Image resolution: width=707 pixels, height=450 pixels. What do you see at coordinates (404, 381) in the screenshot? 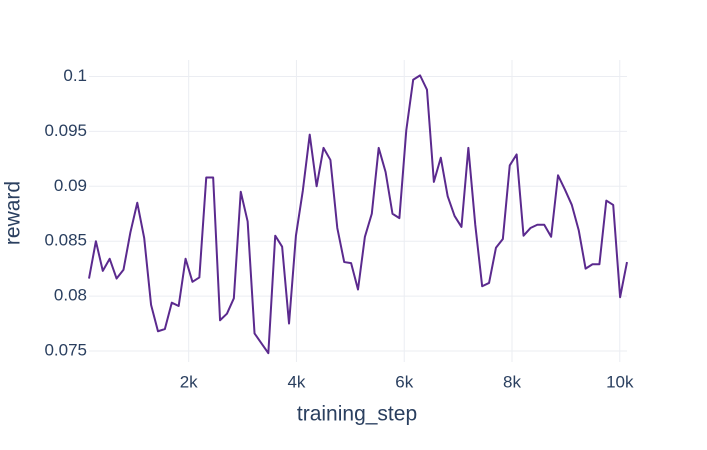
I see `x-tick-label: 6k` at bounding box center [404, 381].